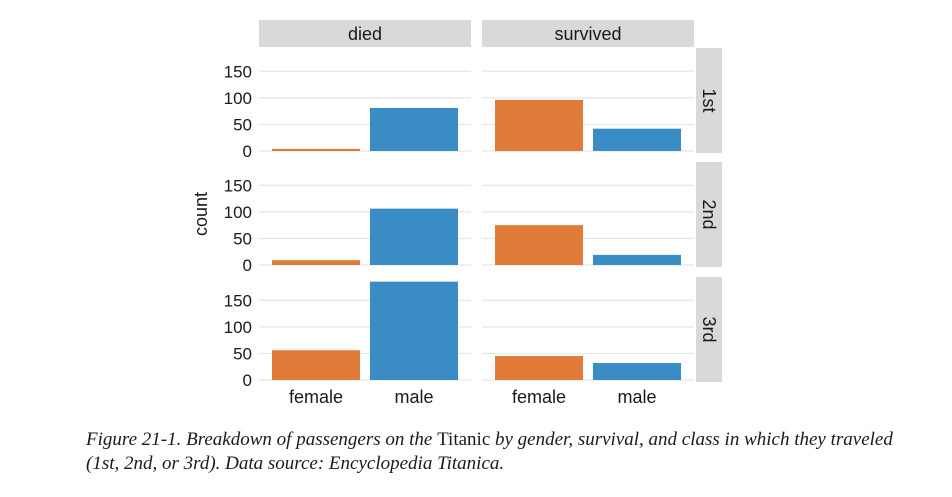  I want to click on bar-3rd-died-female, so click(316, 365).